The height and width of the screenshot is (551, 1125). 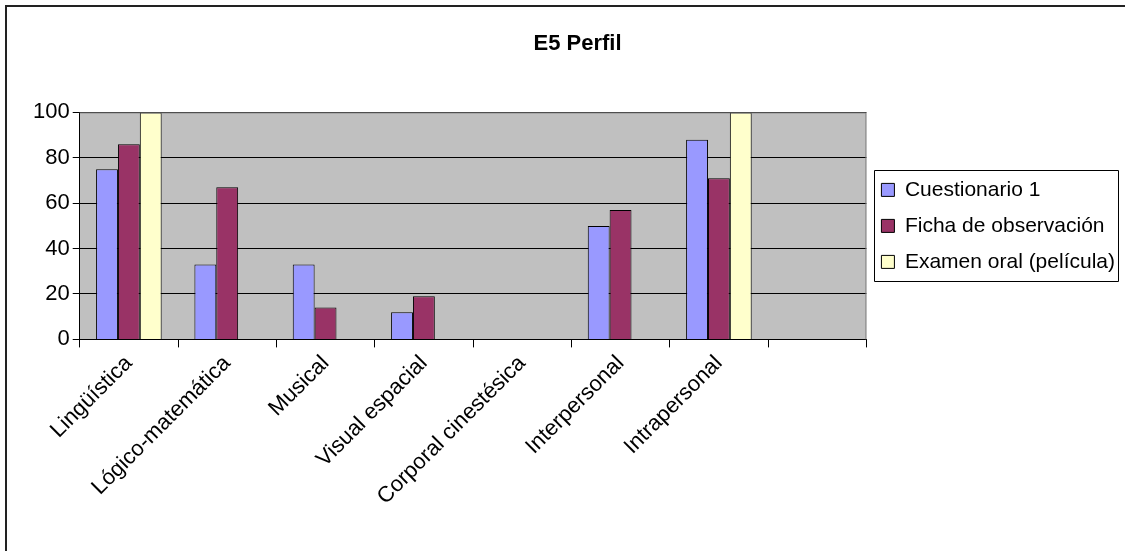 What do you see at coordinates (1009, 260) in the screenshot?
I see `legend-label: Examen oral (película)` at bounding box center [1009, 260].